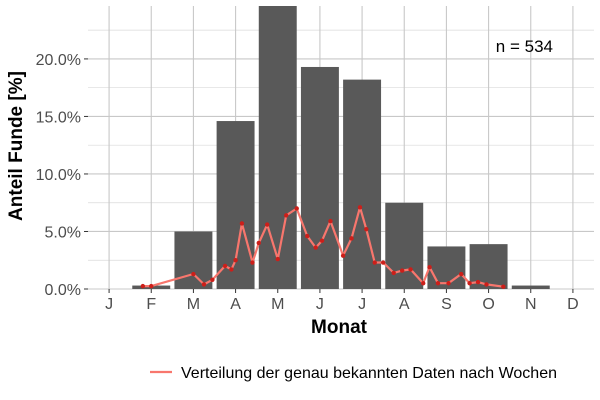  Describe the element at coordinates (446, 304) in the screenshot. I see `x-tick-label: S` at that location.